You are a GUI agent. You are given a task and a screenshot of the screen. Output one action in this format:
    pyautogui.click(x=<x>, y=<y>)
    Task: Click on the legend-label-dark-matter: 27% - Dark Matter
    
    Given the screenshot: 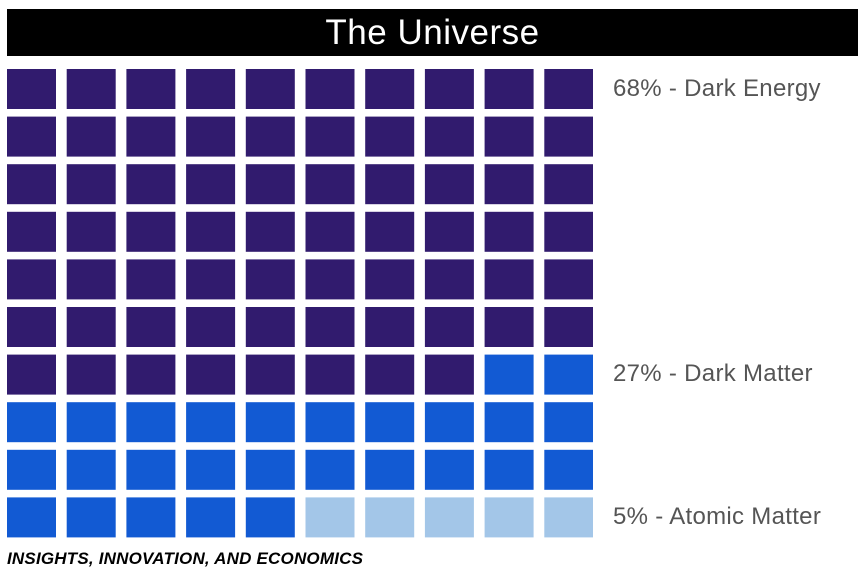 What is the action you would take?
    pyautogui.click(x=713, y=373)
    